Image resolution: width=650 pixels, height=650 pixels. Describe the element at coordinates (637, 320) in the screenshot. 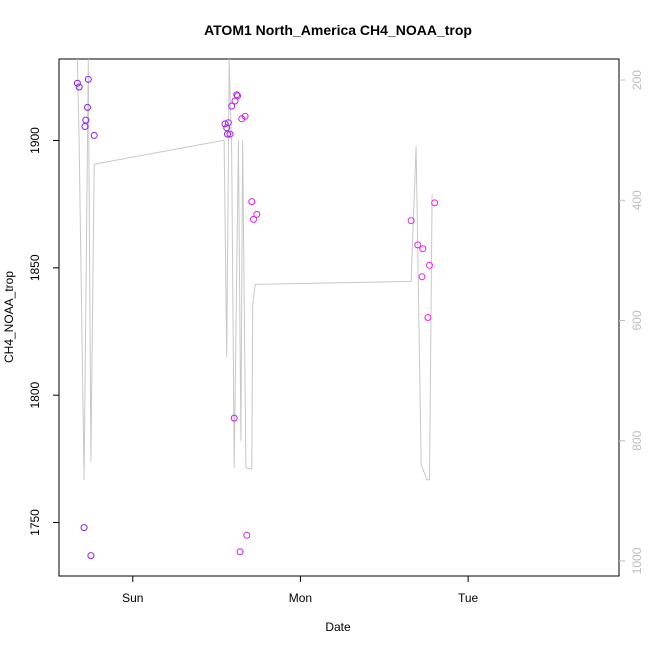

I see `y2-tick-label: 600` at that location.